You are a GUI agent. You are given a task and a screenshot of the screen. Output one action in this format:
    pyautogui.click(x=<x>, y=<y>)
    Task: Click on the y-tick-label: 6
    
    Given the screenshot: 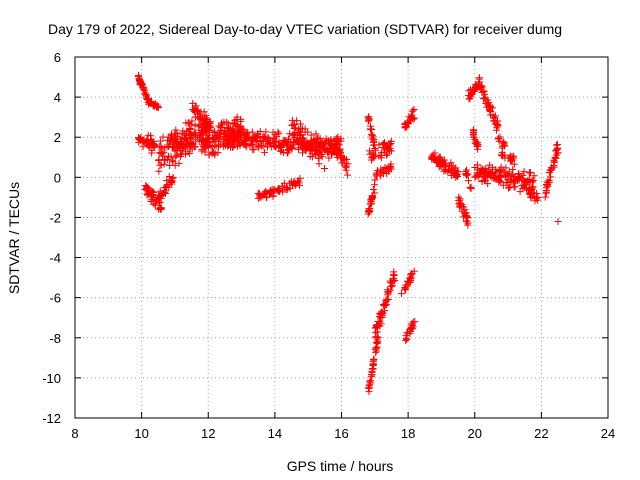 What is the action you would take?
    pyautogui.click(x=57, y=57)
    